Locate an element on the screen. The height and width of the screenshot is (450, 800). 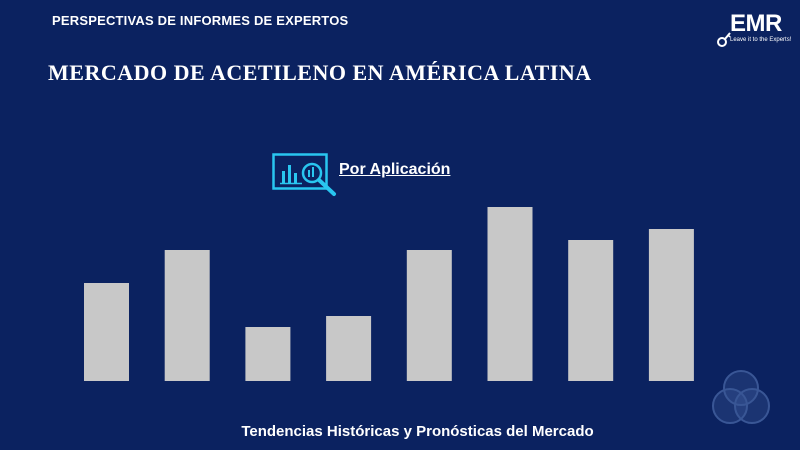
chart-magnifier-icon is located at coordinates (304, 174).